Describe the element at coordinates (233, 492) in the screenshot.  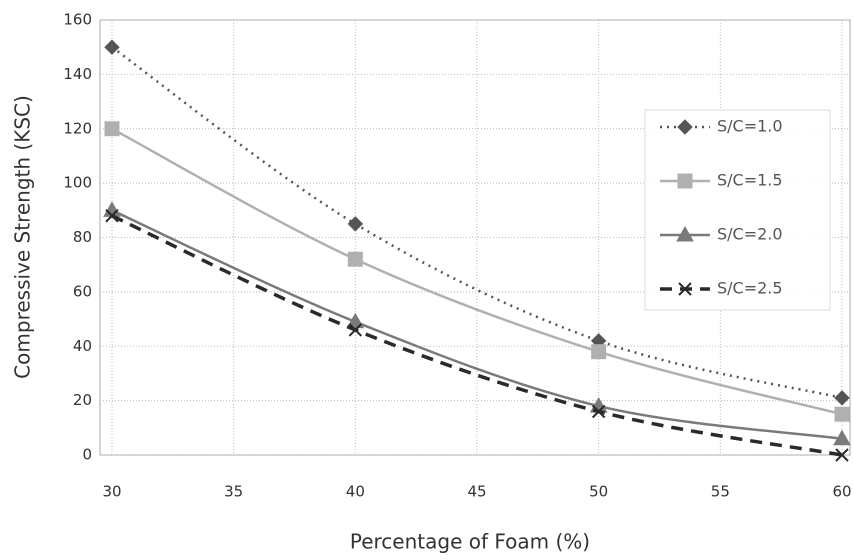
I see `x-tick-label: 35` at that location.